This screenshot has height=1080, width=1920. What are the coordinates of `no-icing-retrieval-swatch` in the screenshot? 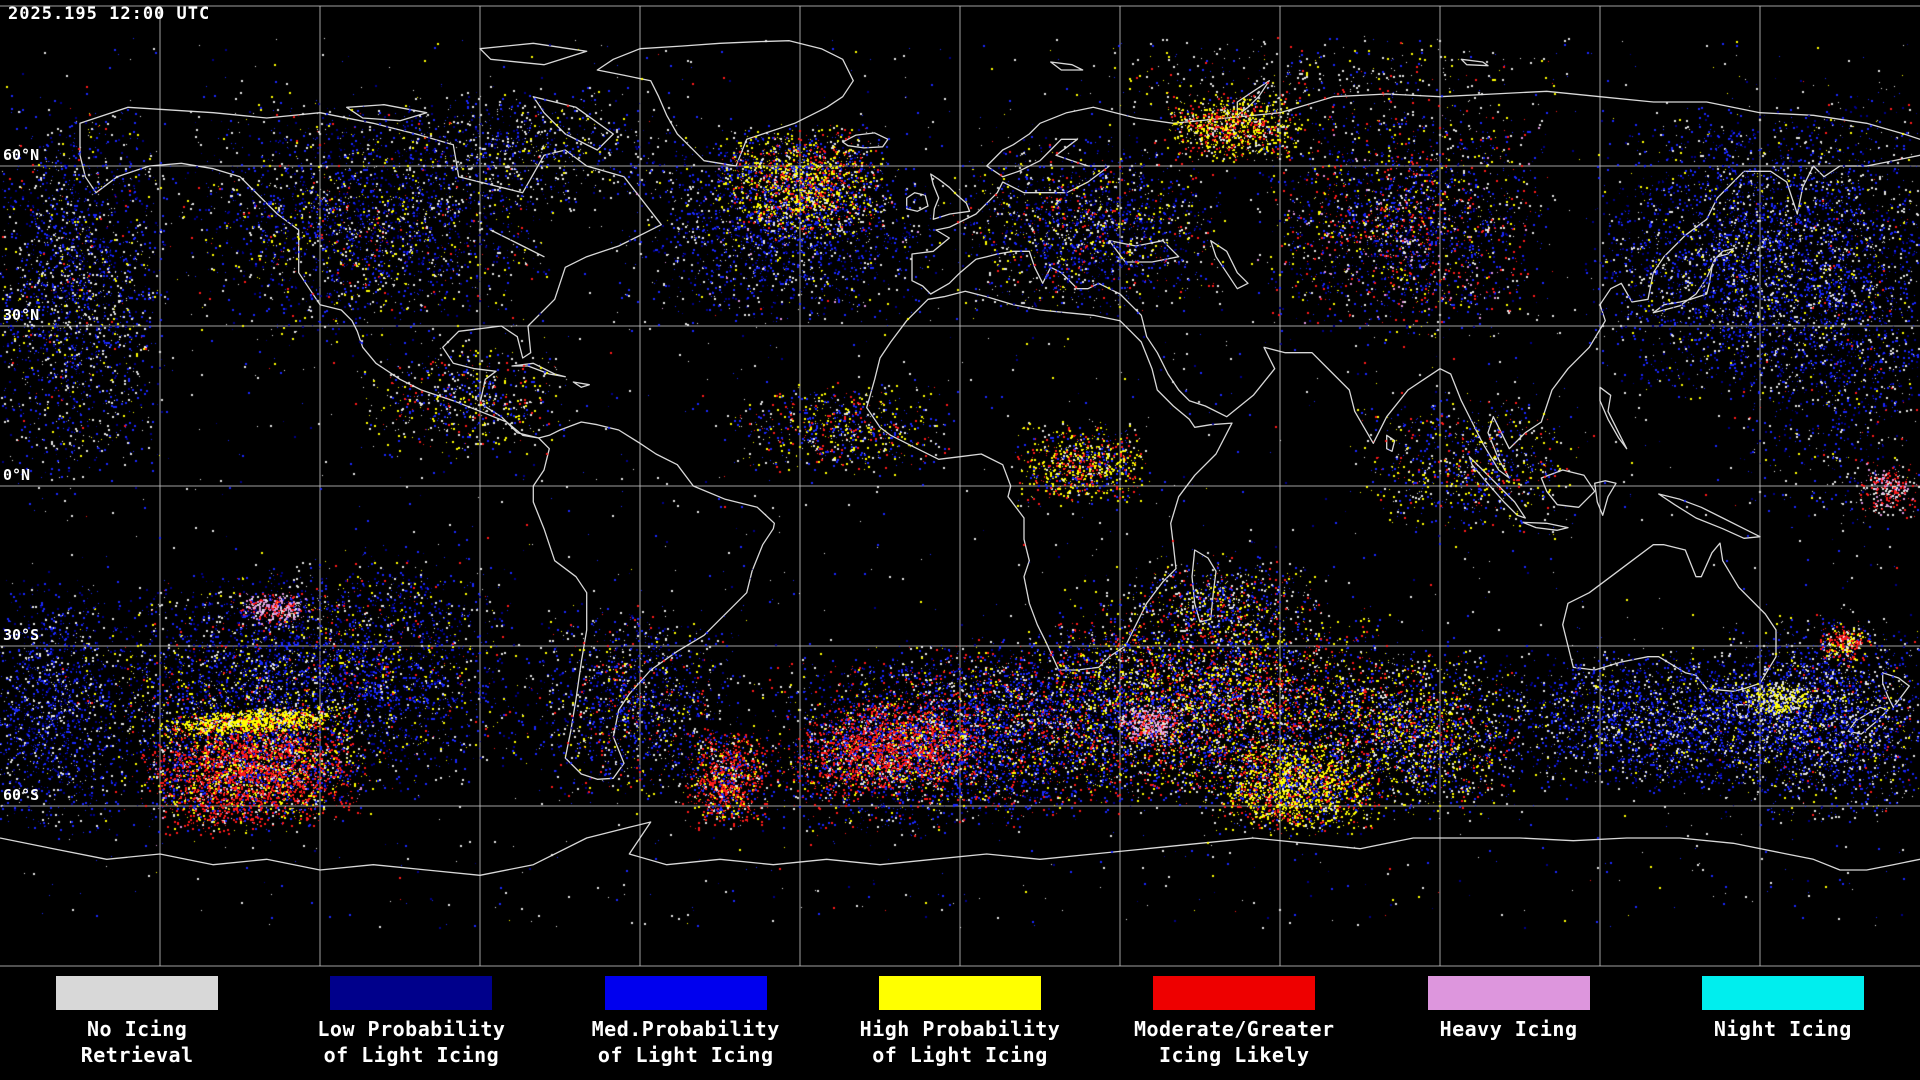 It's located at (137, 993).